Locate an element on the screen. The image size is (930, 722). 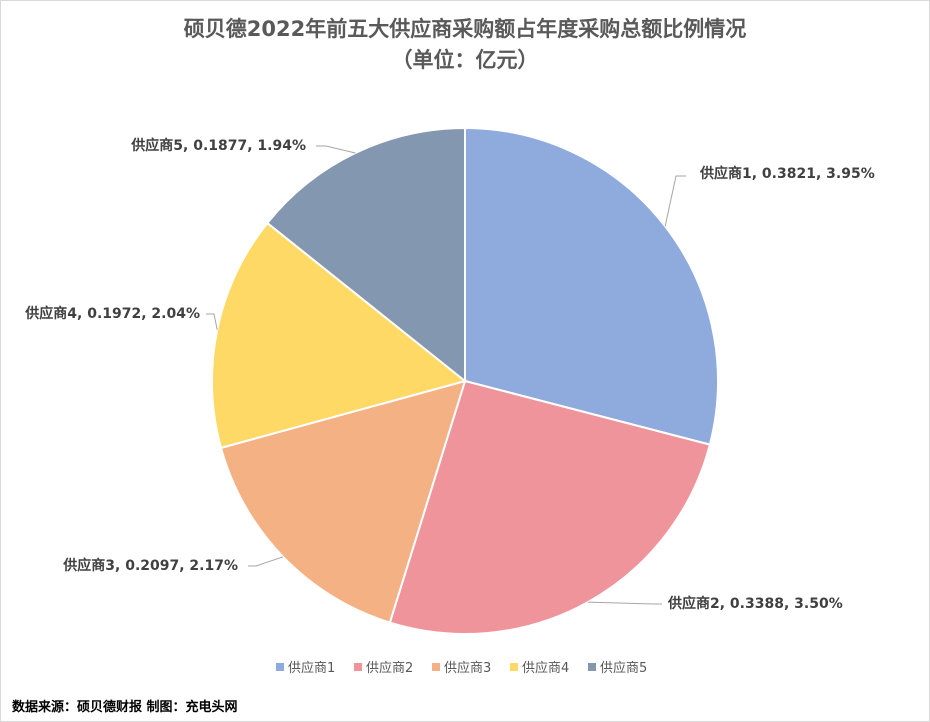
legend-label: 供应商2 is located at coordinates (389, 668).